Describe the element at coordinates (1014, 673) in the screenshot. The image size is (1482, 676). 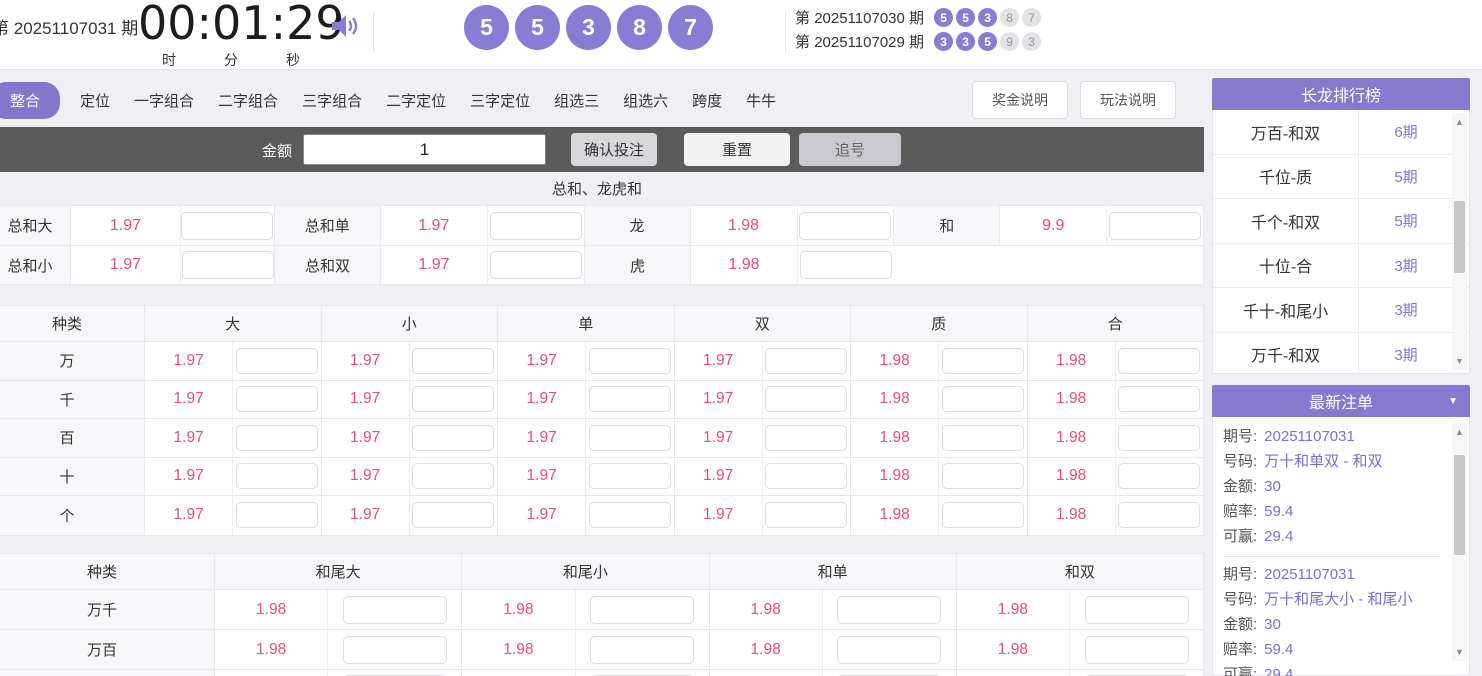
I see `odds-value` at that location.